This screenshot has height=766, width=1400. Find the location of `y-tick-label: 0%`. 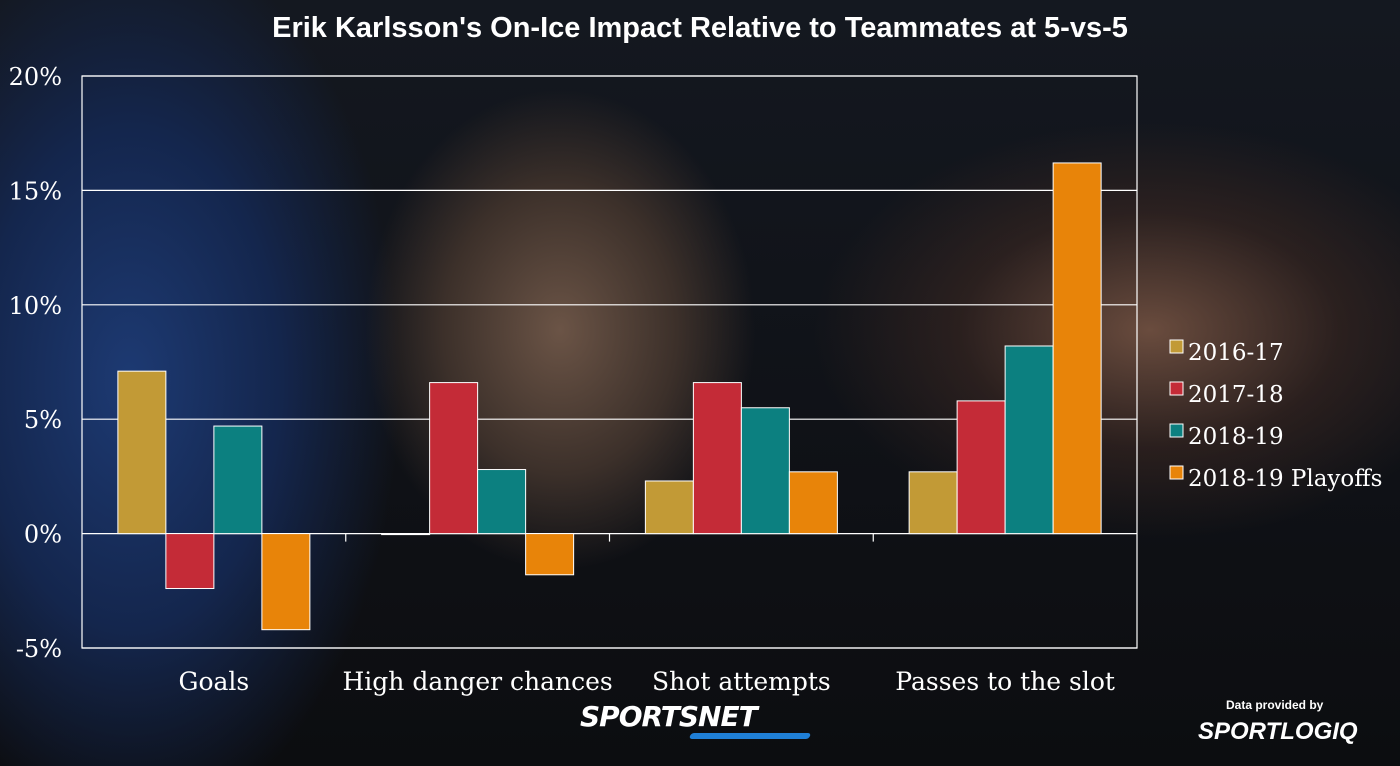

y-tick-label: 0% is located at coordinates (43, 535).